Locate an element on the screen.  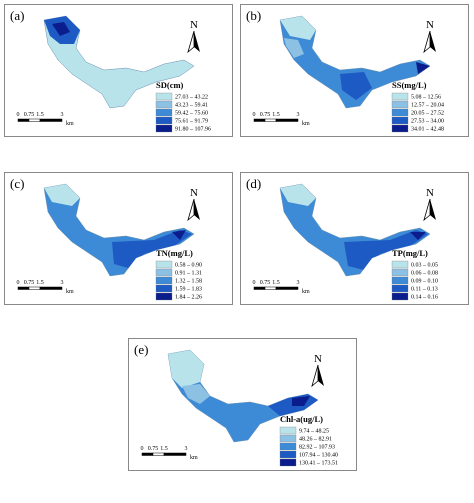
legend-label: 9.74 – 48.25 is located at coordinates (314, 432).